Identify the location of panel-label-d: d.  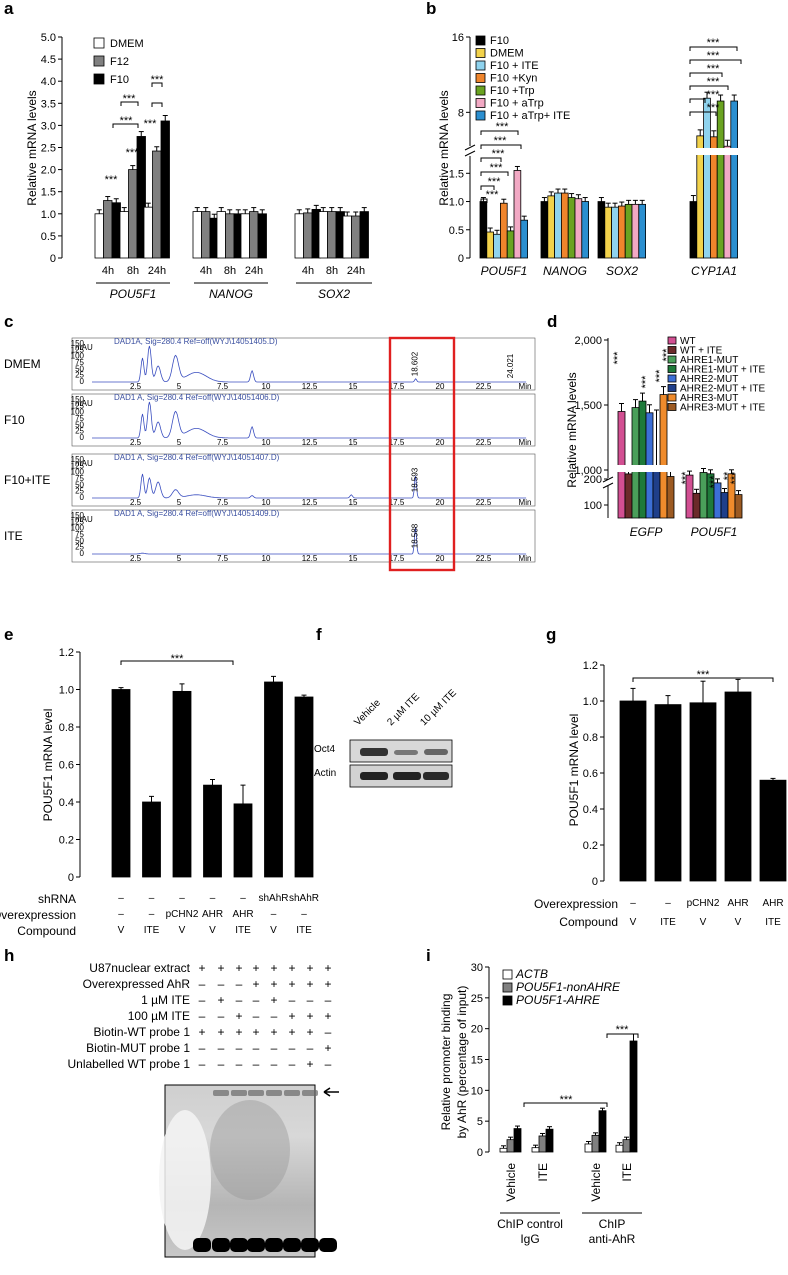
(552, 321).